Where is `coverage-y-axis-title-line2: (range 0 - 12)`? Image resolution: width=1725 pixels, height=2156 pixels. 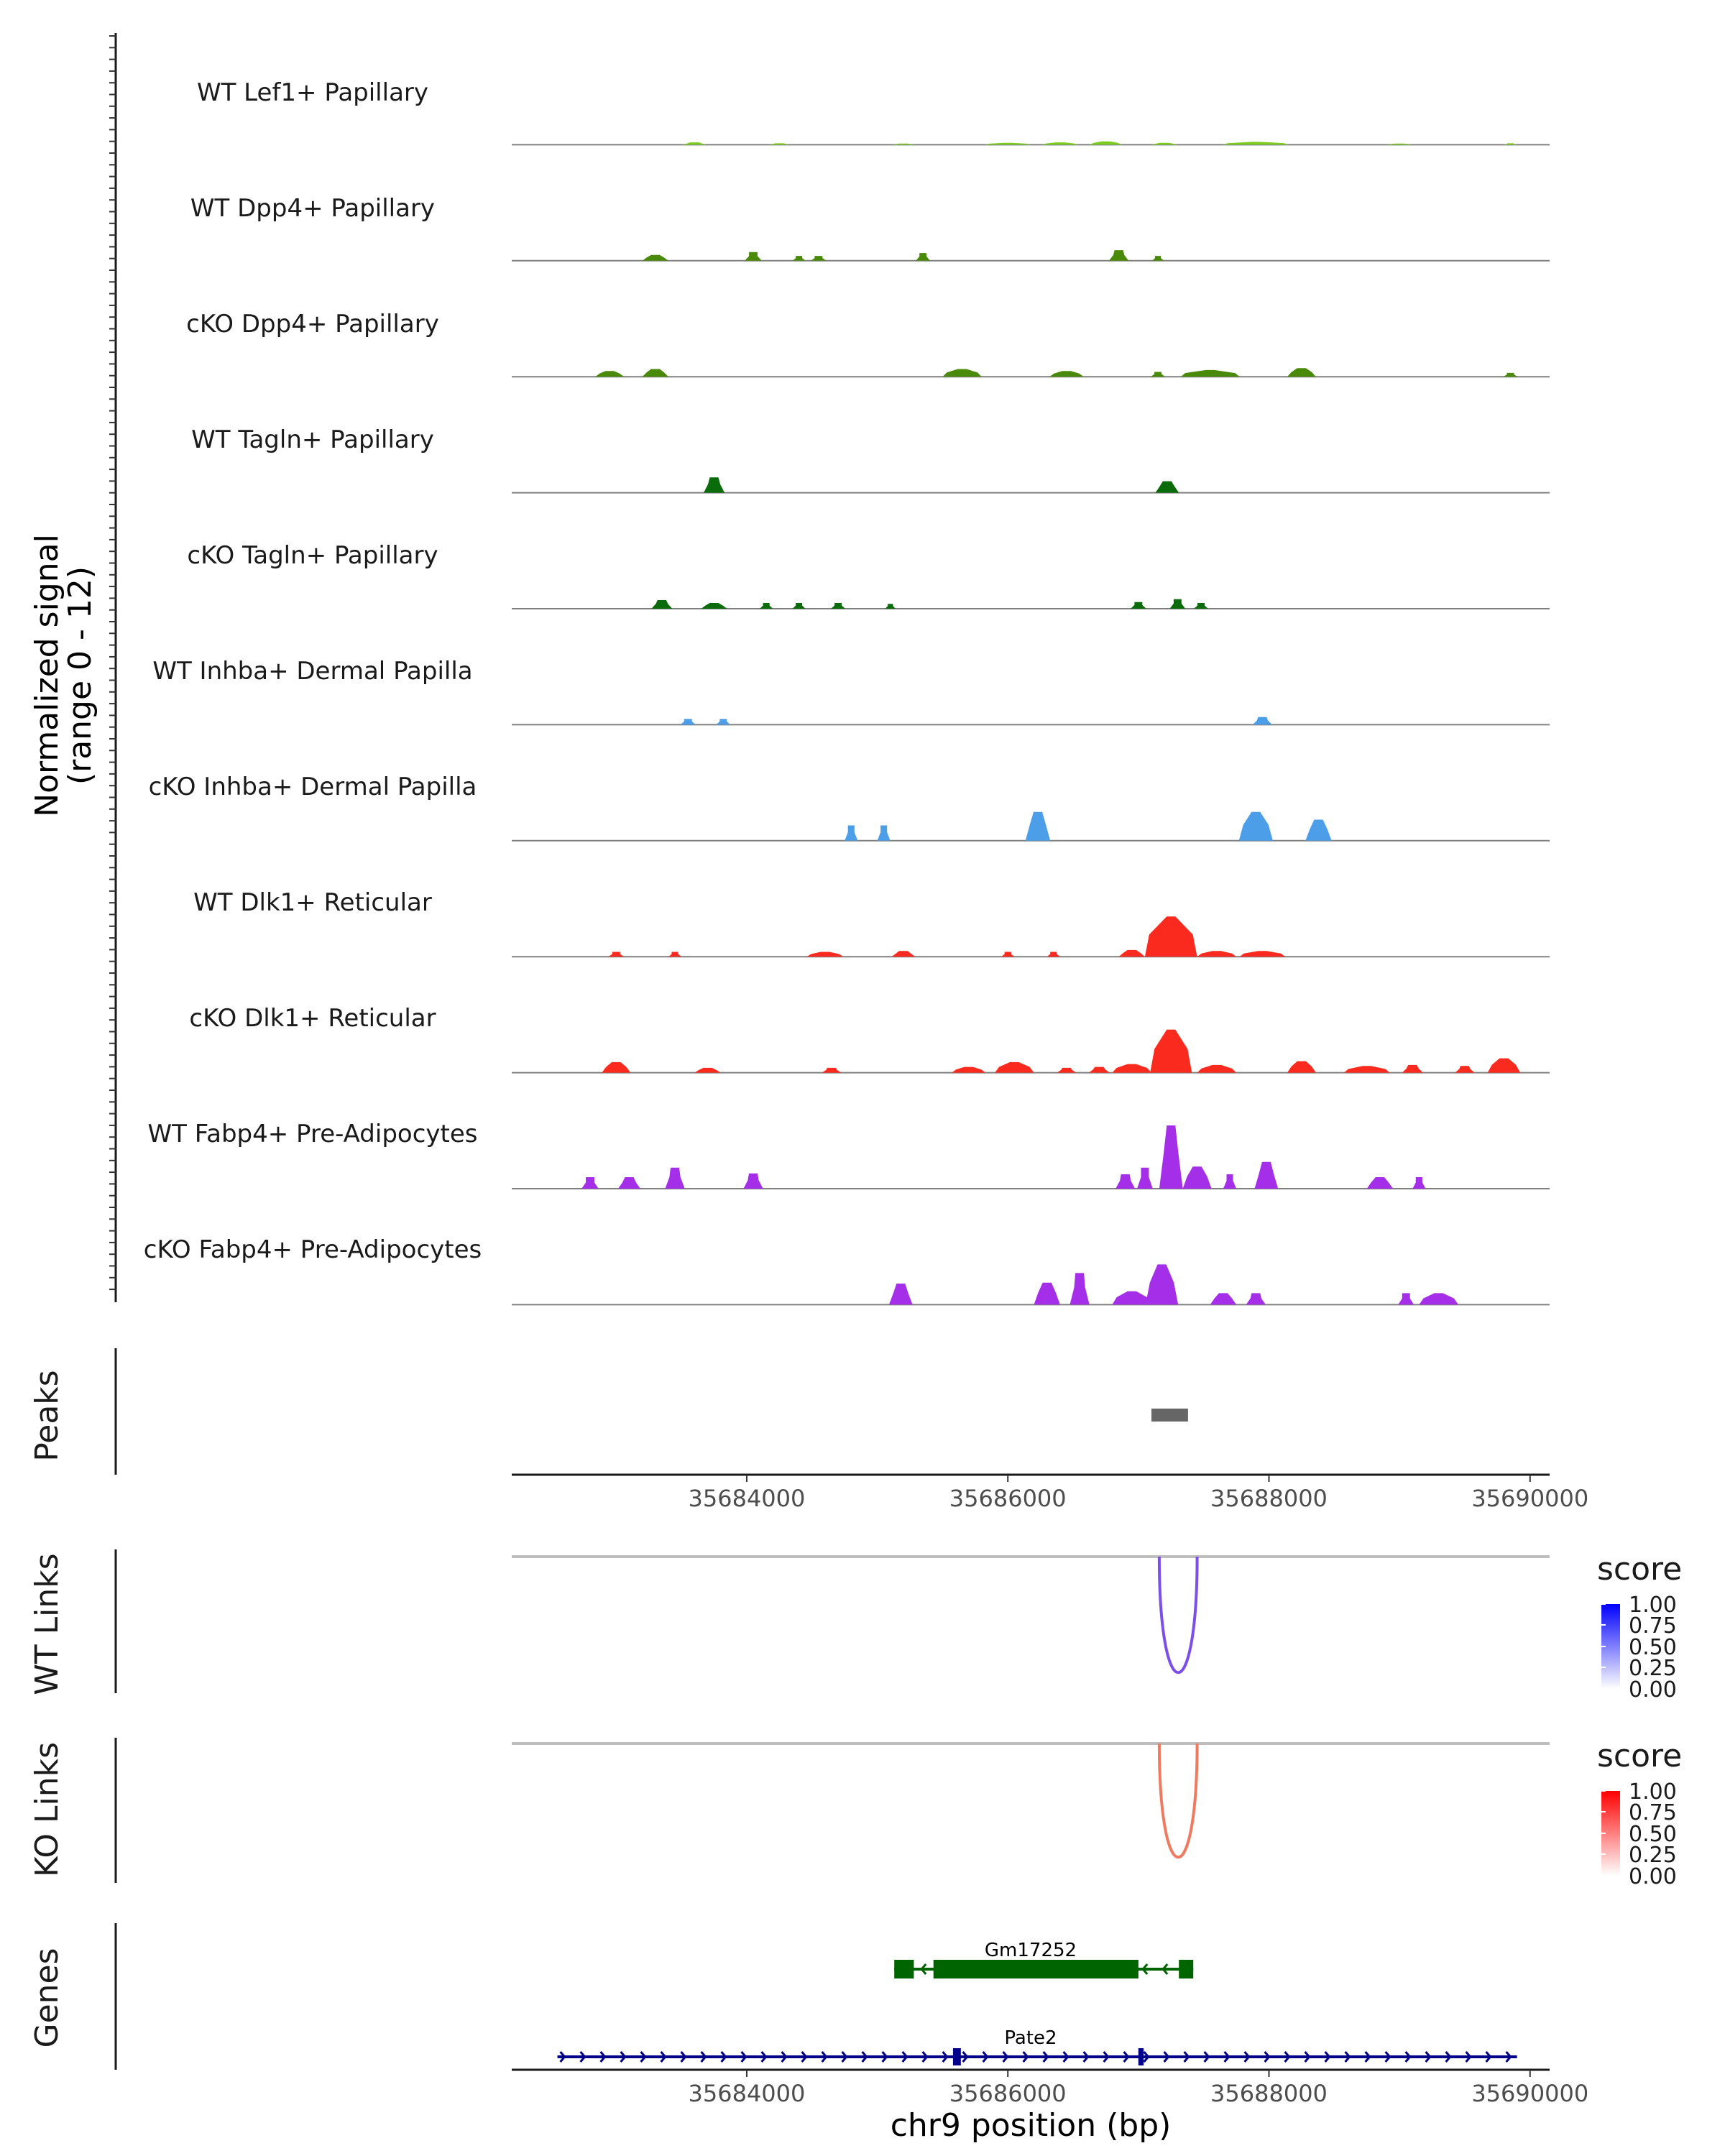 coverage-y-axis-title-line2: (range 0 - 12) is located at coordinates (80, 675).